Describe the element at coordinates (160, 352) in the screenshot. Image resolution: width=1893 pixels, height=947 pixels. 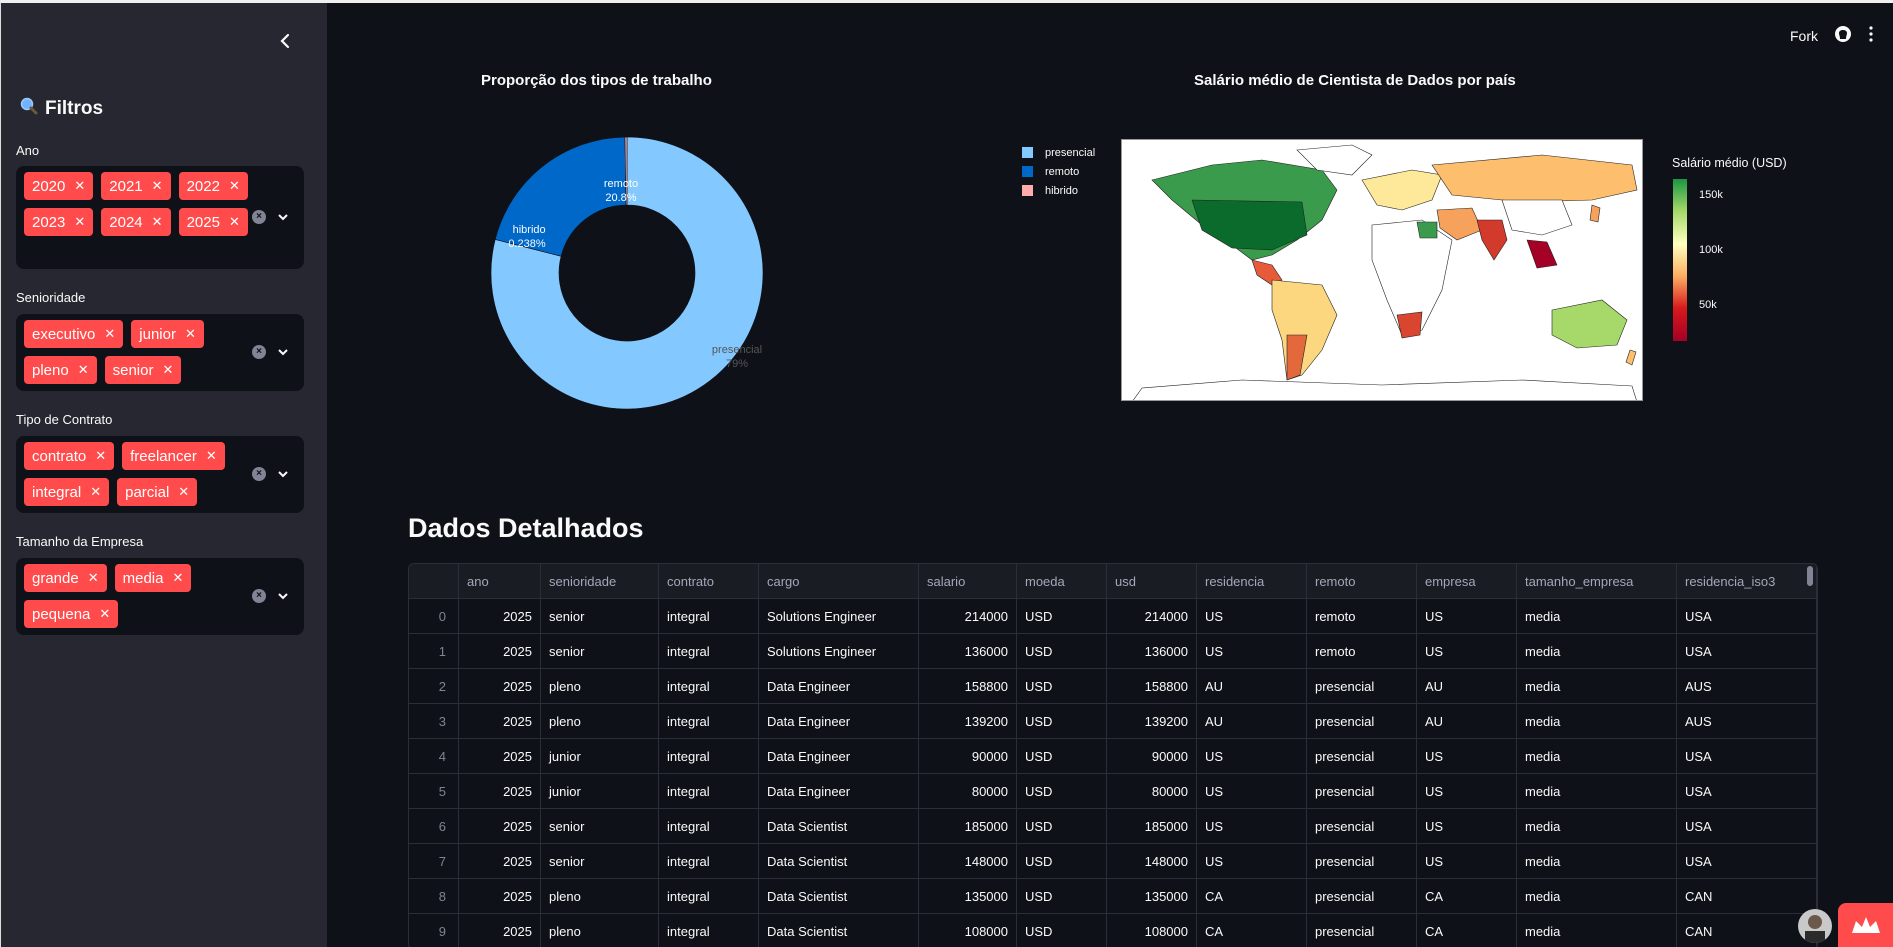
I see `multiselect-senioridade: executivo ✕ junior ✕ pleno ✕ senior ✕ ×` at that location.